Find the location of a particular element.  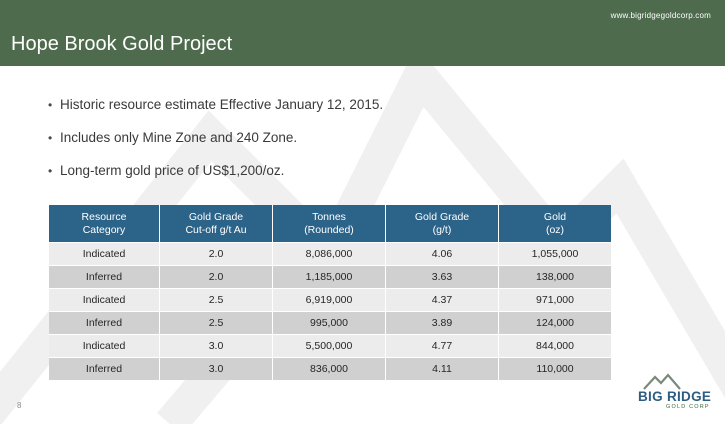

cell-oz: 971,000 is located at coordinates (555, 299).